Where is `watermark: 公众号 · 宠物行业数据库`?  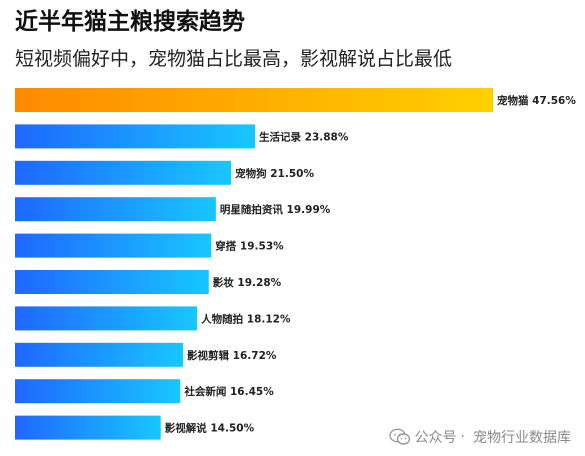 watermark: 公众号 · 宠物行业数据库 is located at coordinates (479, 437).